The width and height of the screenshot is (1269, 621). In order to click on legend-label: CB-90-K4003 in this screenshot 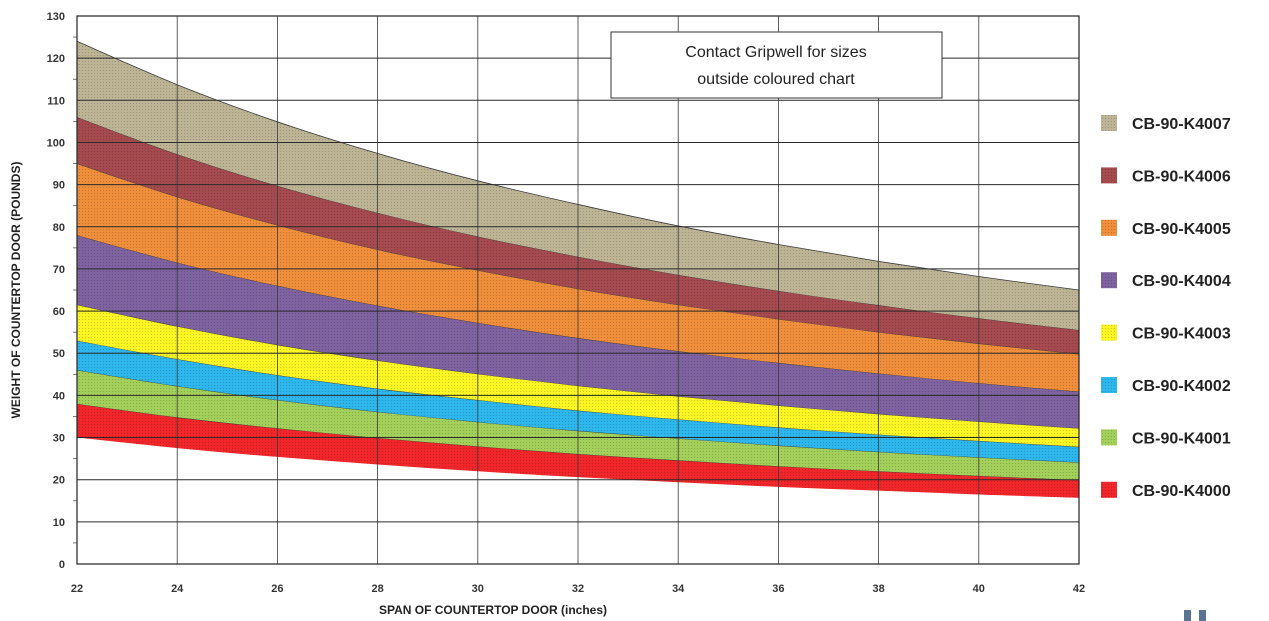, I will do `click(1181, 334)`.